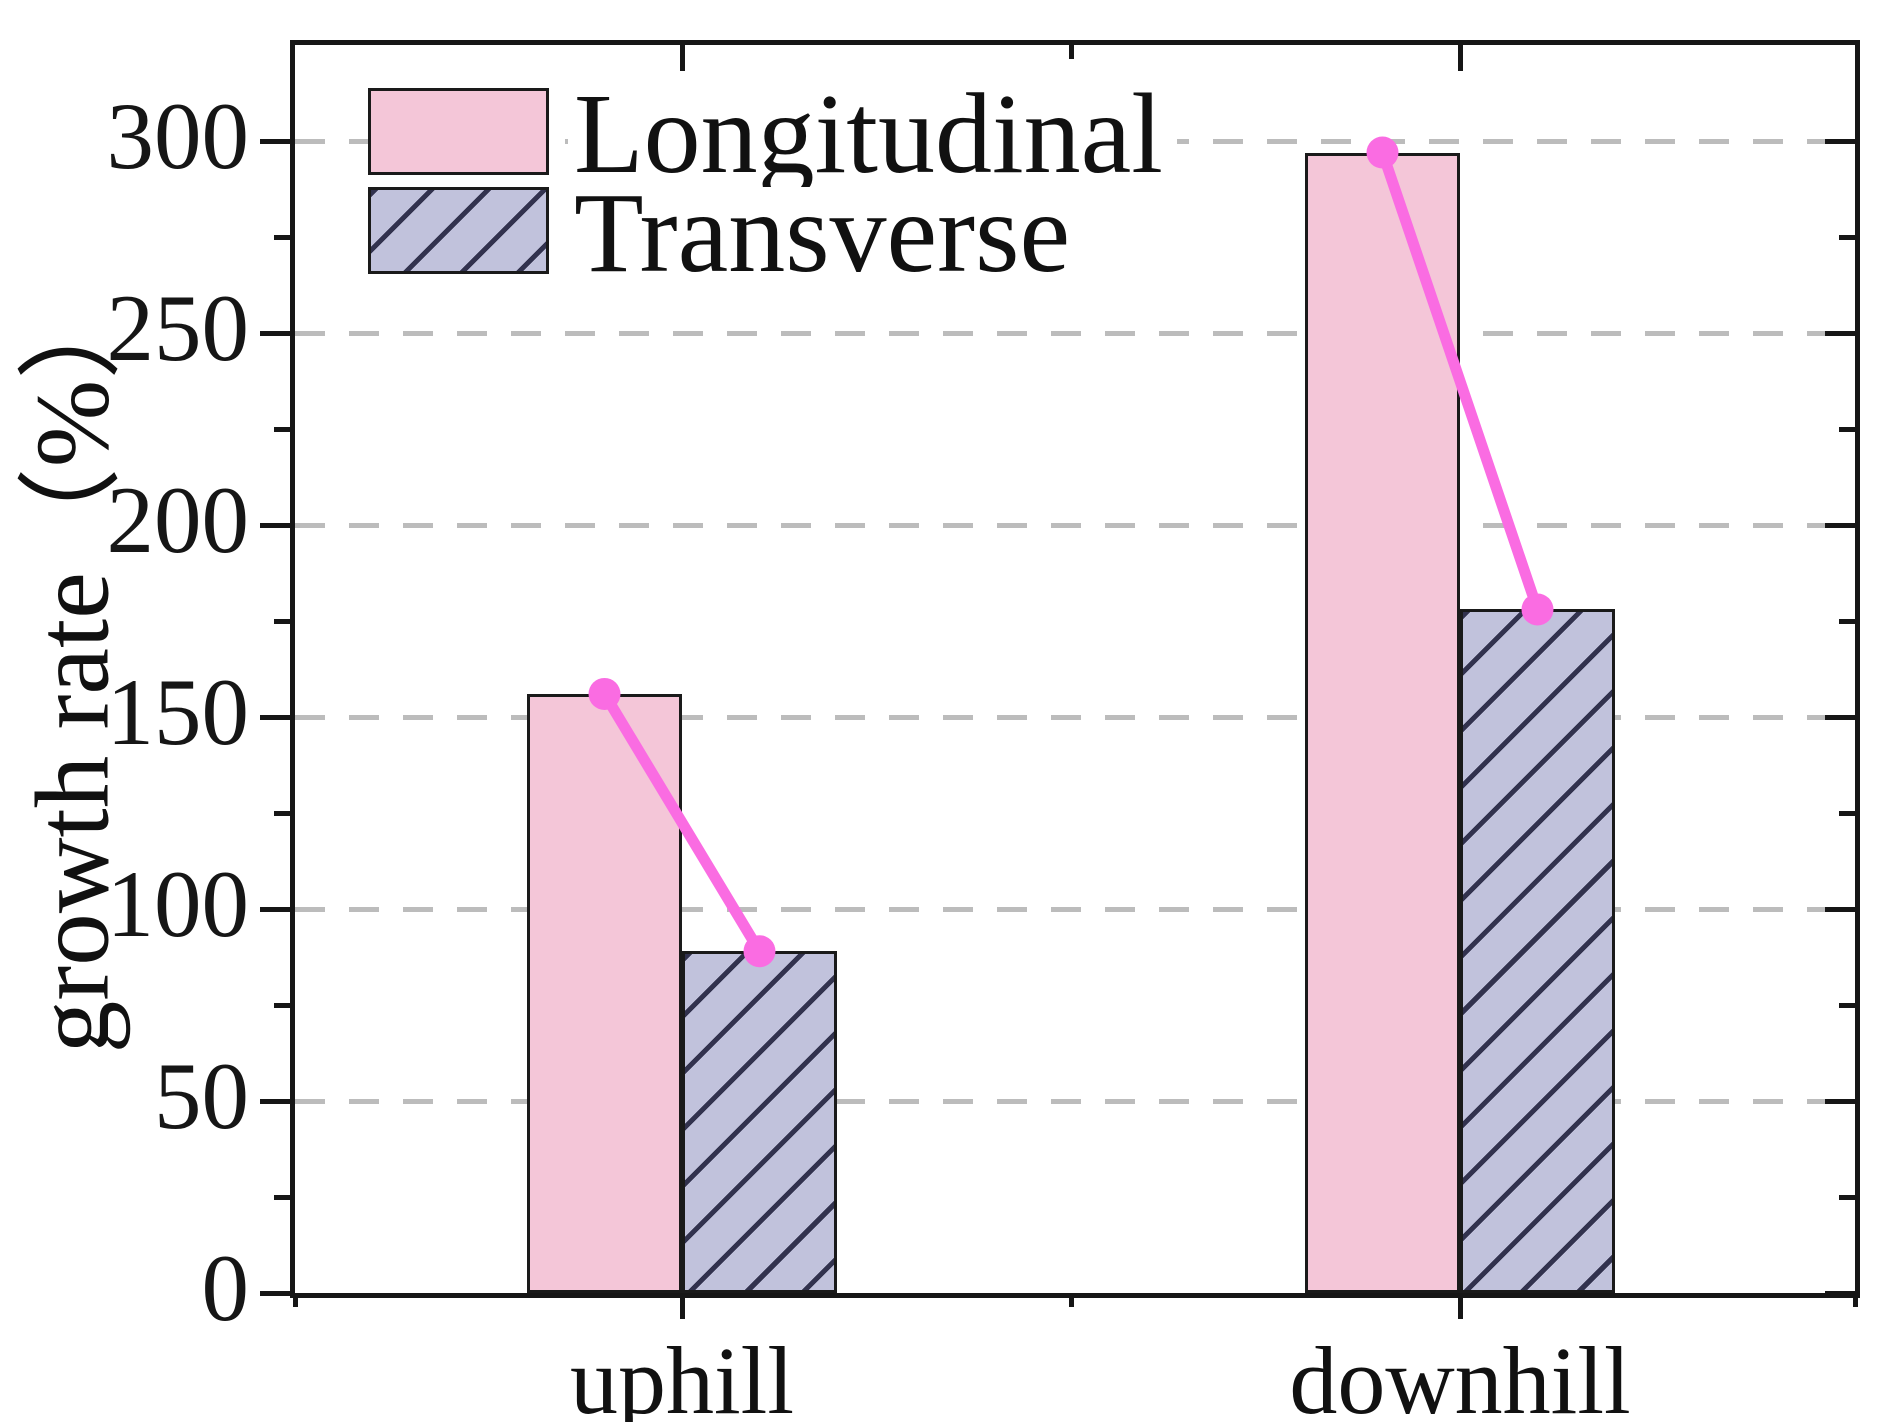 The width and height of the screenshot is (1881, 1422). I want to click on bar-transverse-uphill, so click(759, 1122).